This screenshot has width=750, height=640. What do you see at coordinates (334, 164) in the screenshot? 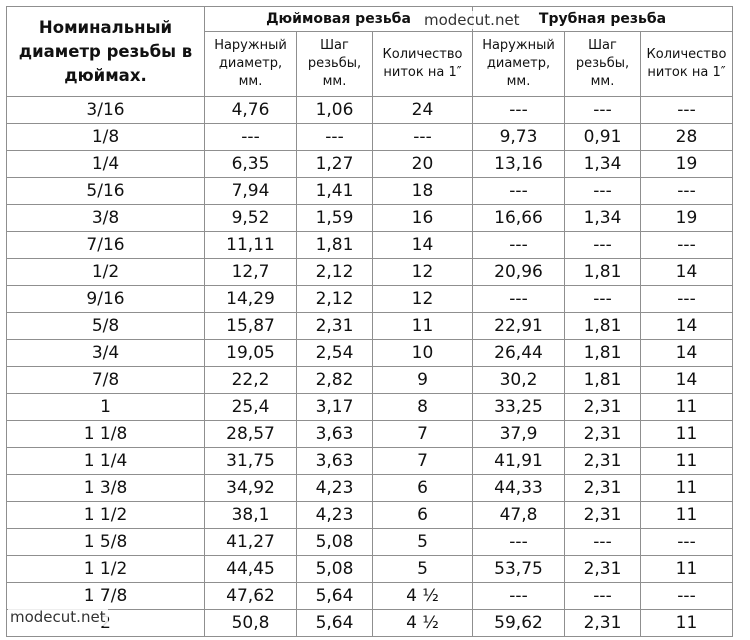
I see `cell-inch-pitch: 1,27` at bounding box center [334, 164].